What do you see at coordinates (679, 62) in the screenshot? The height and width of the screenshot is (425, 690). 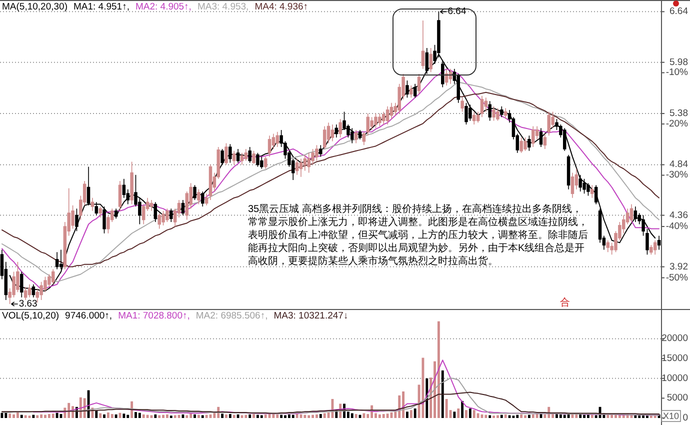 I see `y-tick-label: 5.98` at bounding box center [679, 62].